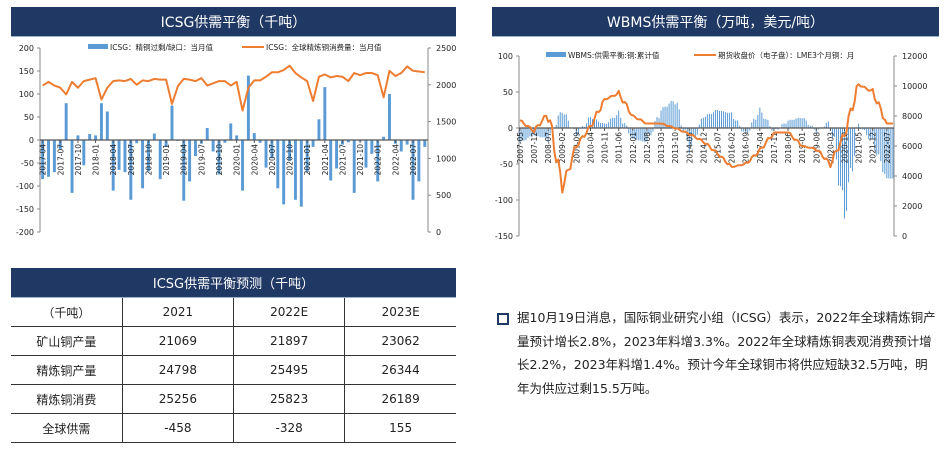  What do you see at coordinates (774, 148) in the screenshot?
I see `svg-text: 2017-11` at bounding box center [774, 148].